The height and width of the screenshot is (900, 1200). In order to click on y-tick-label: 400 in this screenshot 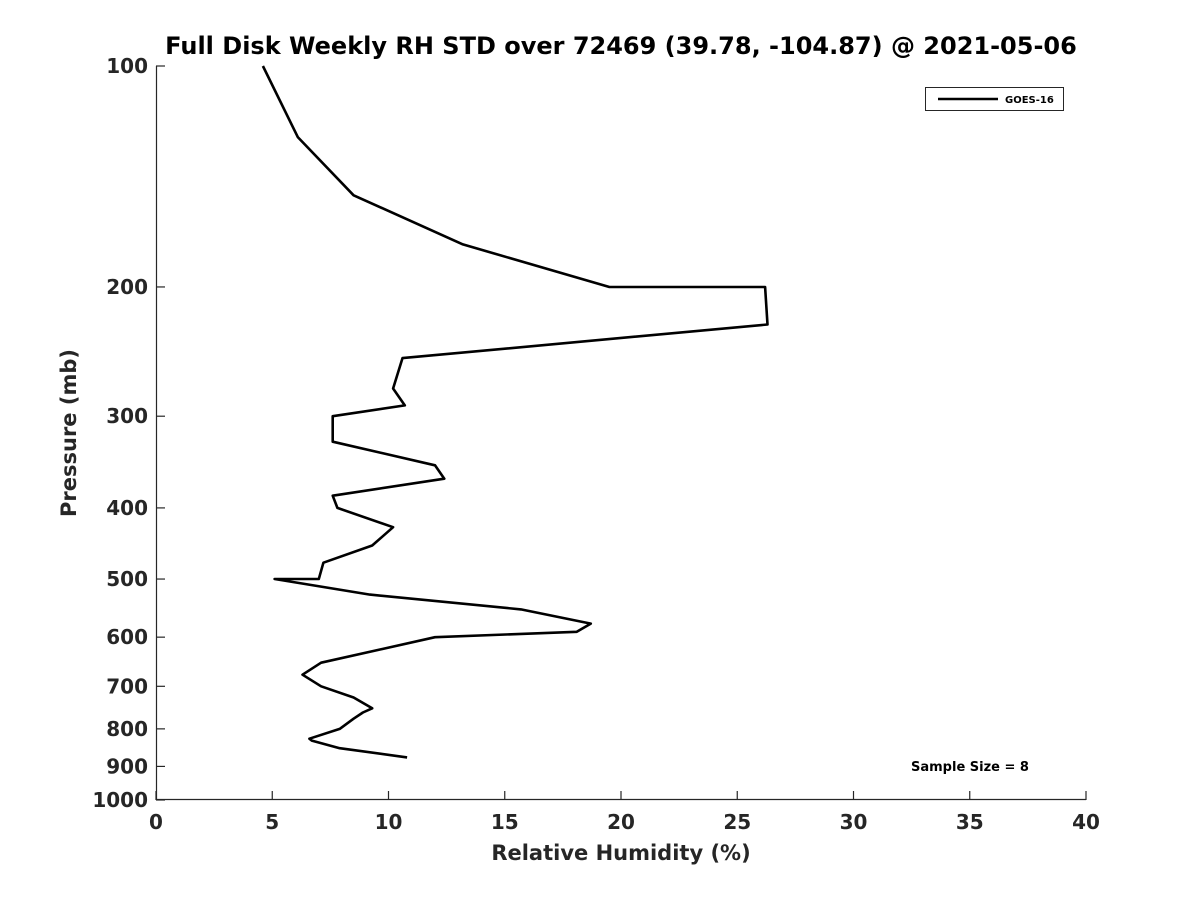, I will do `click(127, 508)`.